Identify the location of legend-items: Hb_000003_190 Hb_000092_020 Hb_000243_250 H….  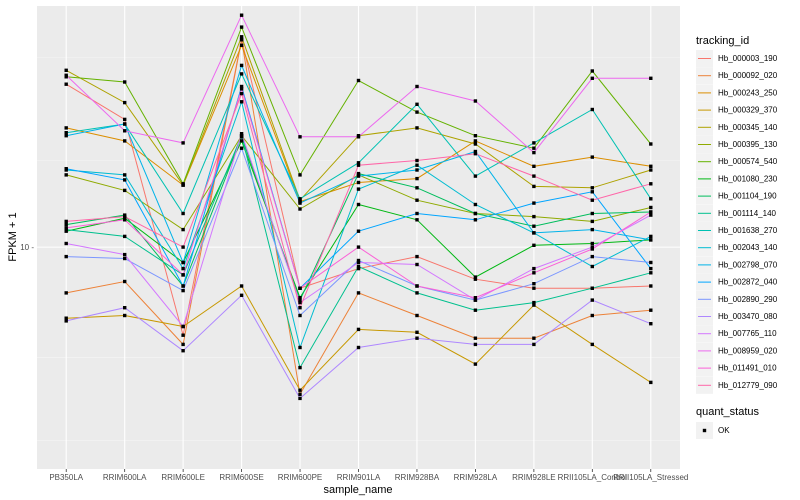
(737, 222).